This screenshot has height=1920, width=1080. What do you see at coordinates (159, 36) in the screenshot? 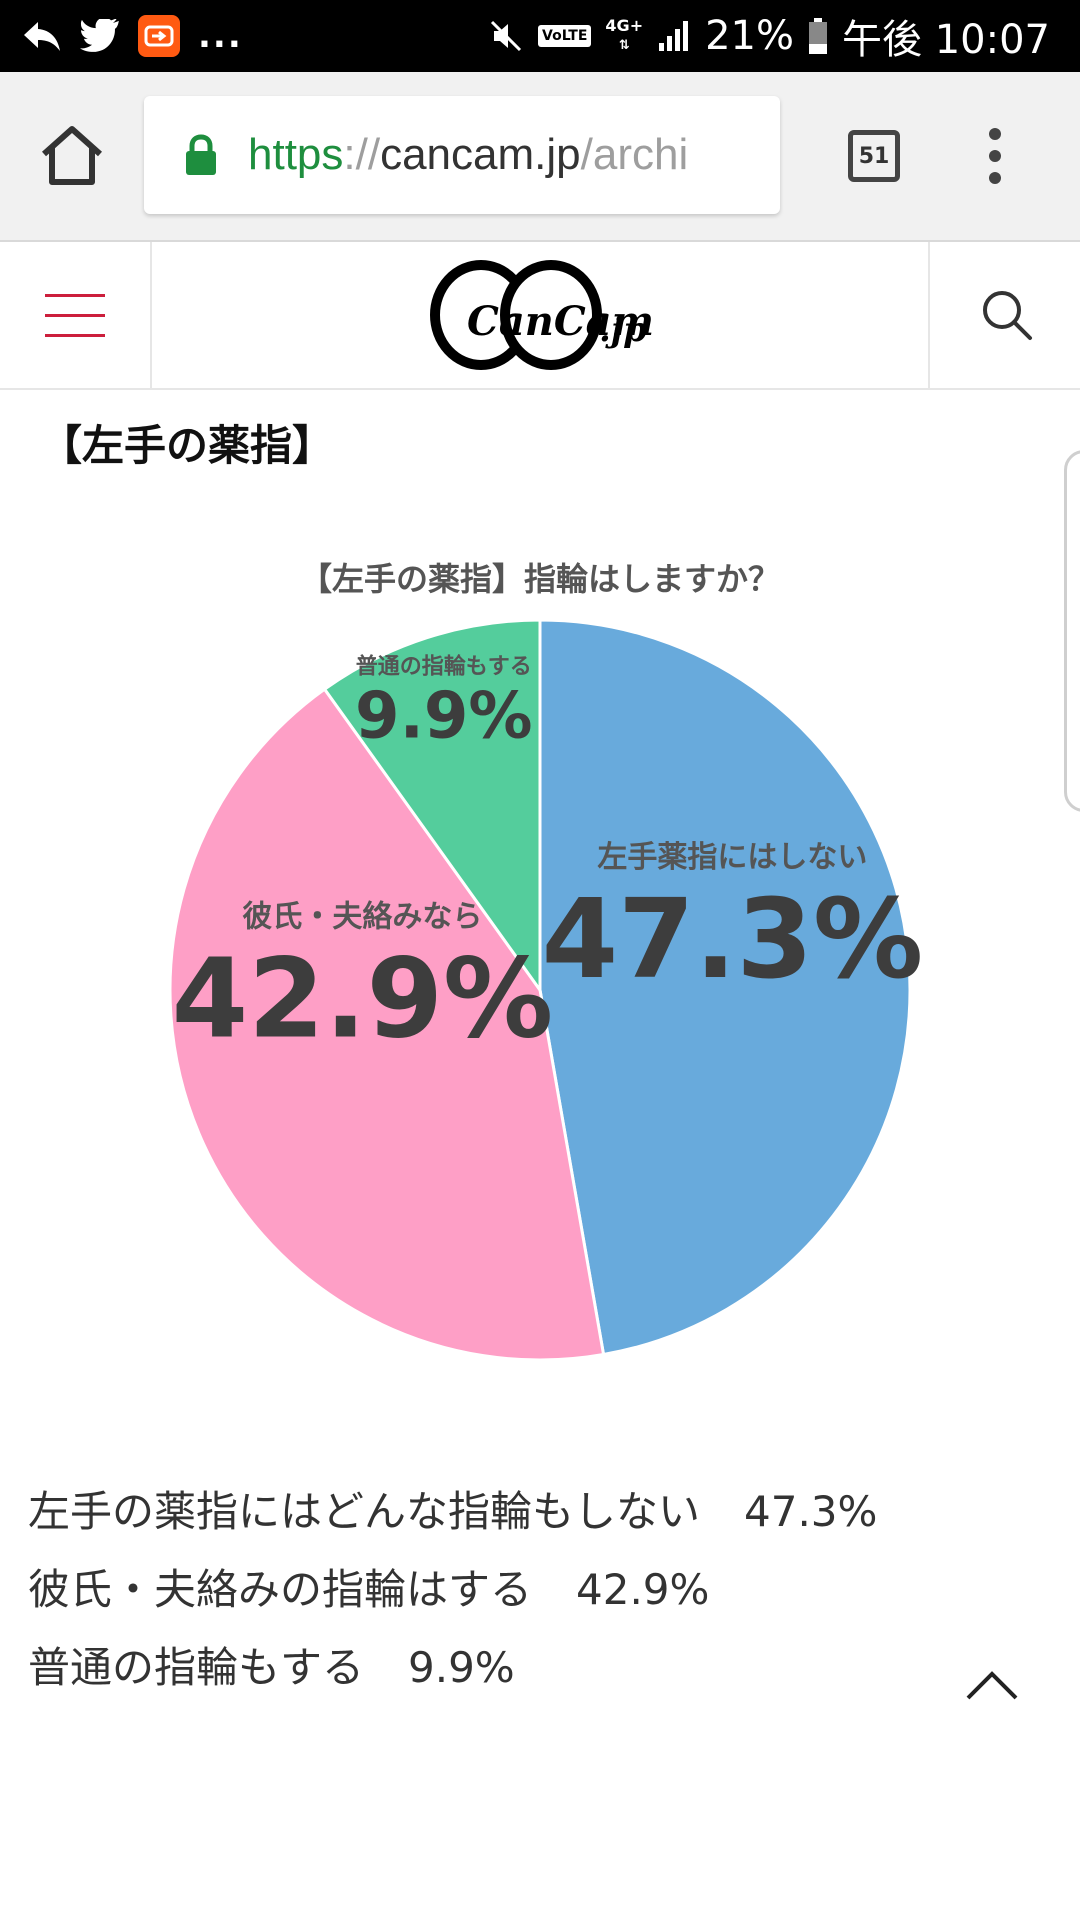
I see `notification-app-icon` at bounding box center [159, 36].